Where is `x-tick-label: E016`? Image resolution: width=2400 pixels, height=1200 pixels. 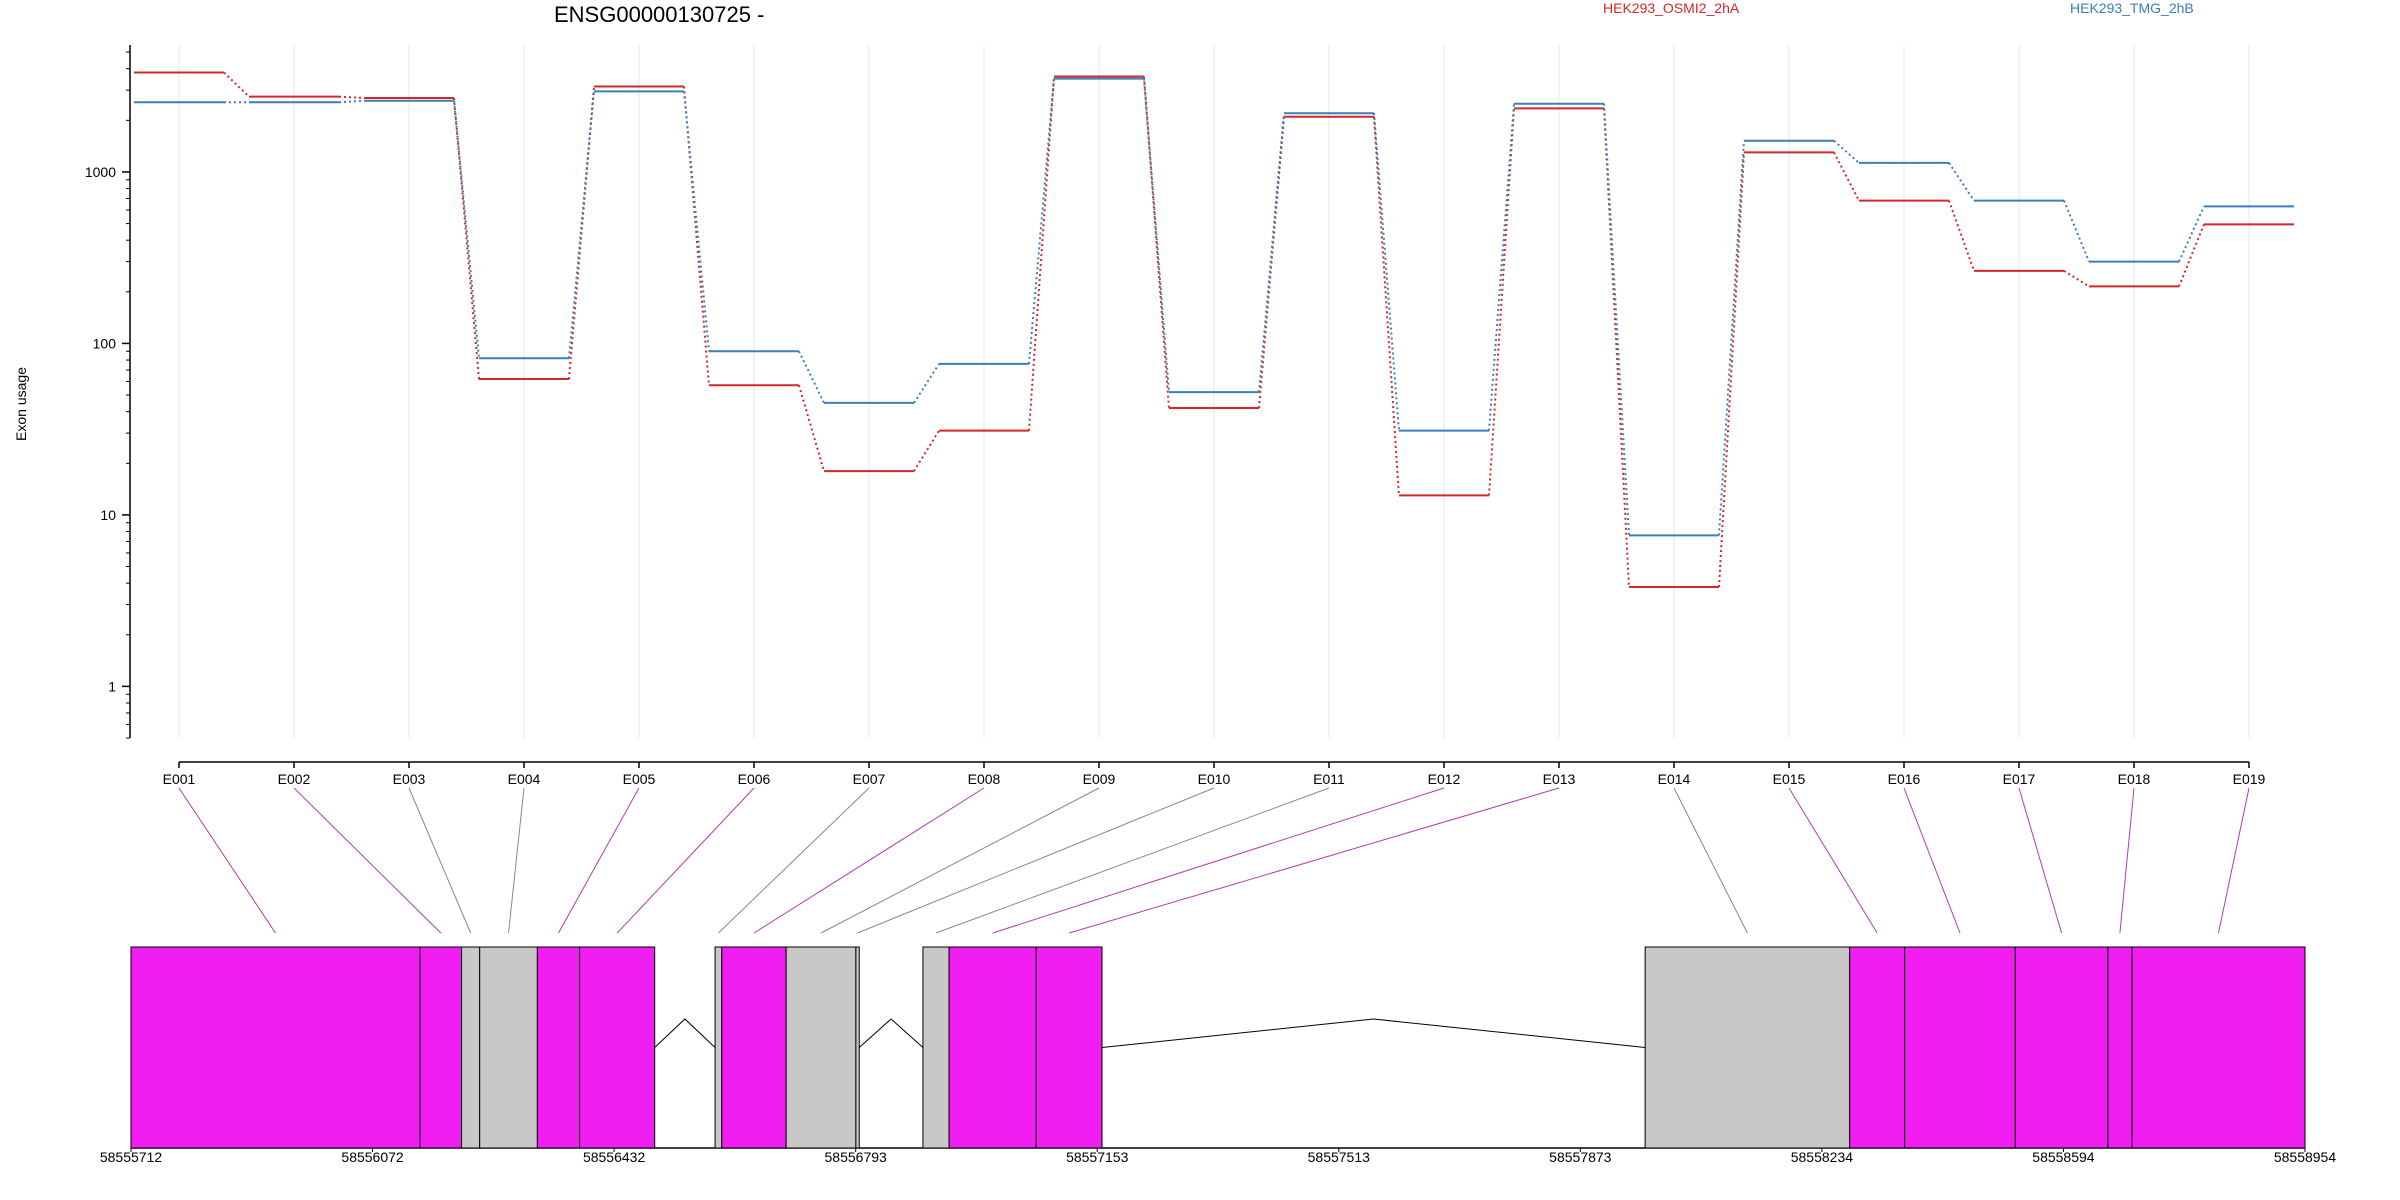
x-tick-label: E016 is located at coordinates (1904, 779).